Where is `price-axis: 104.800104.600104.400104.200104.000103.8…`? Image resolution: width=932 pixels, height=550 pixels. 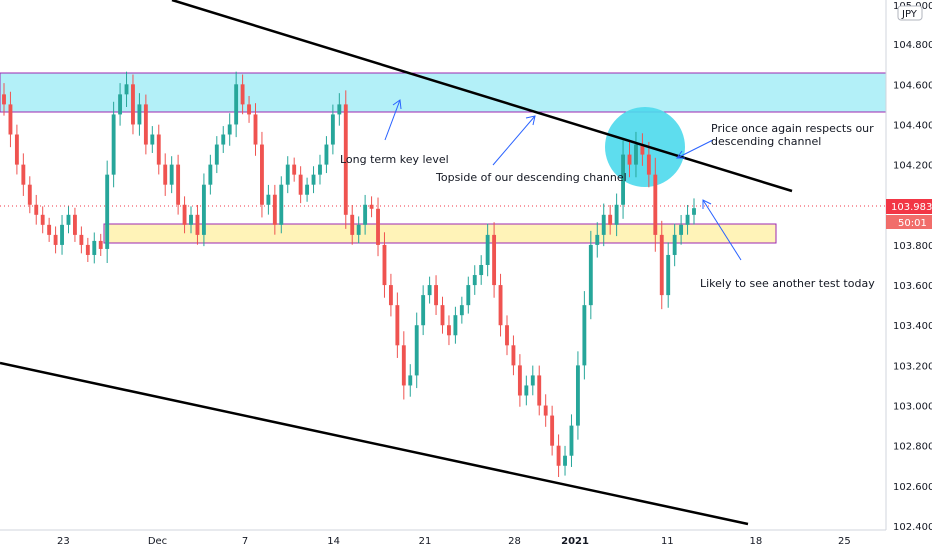
price-axis: 104.800104.600104.400104.200104.000103.8… is located at coordinates (908, 266).